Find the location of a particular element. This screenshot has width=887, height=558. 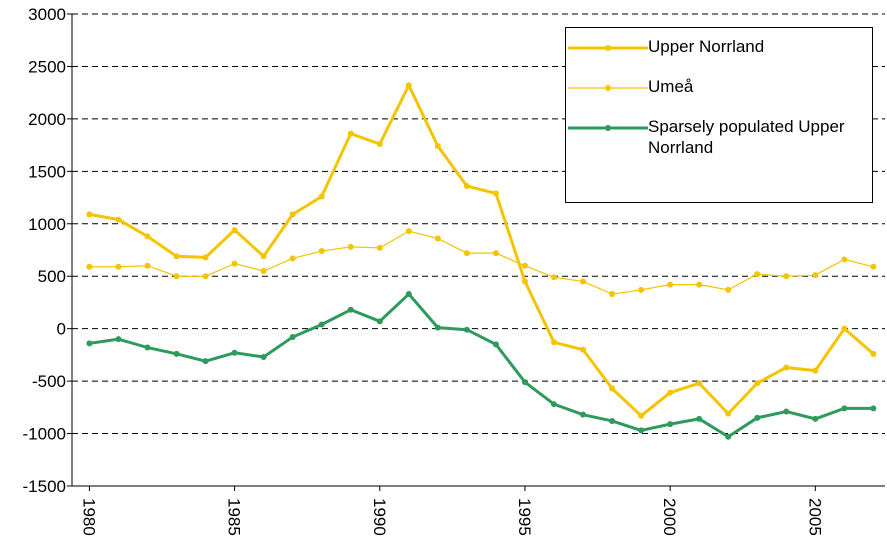

legend-entry: Upper Norrland is located at coordinates (720, 47).